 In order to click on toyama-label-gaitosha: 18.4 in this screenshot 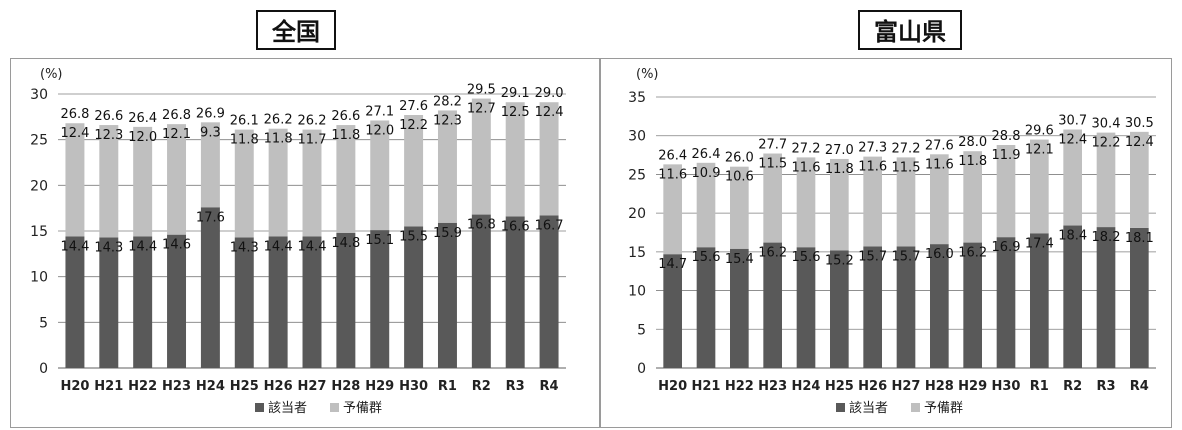, I will do `click(1072, 236)`.